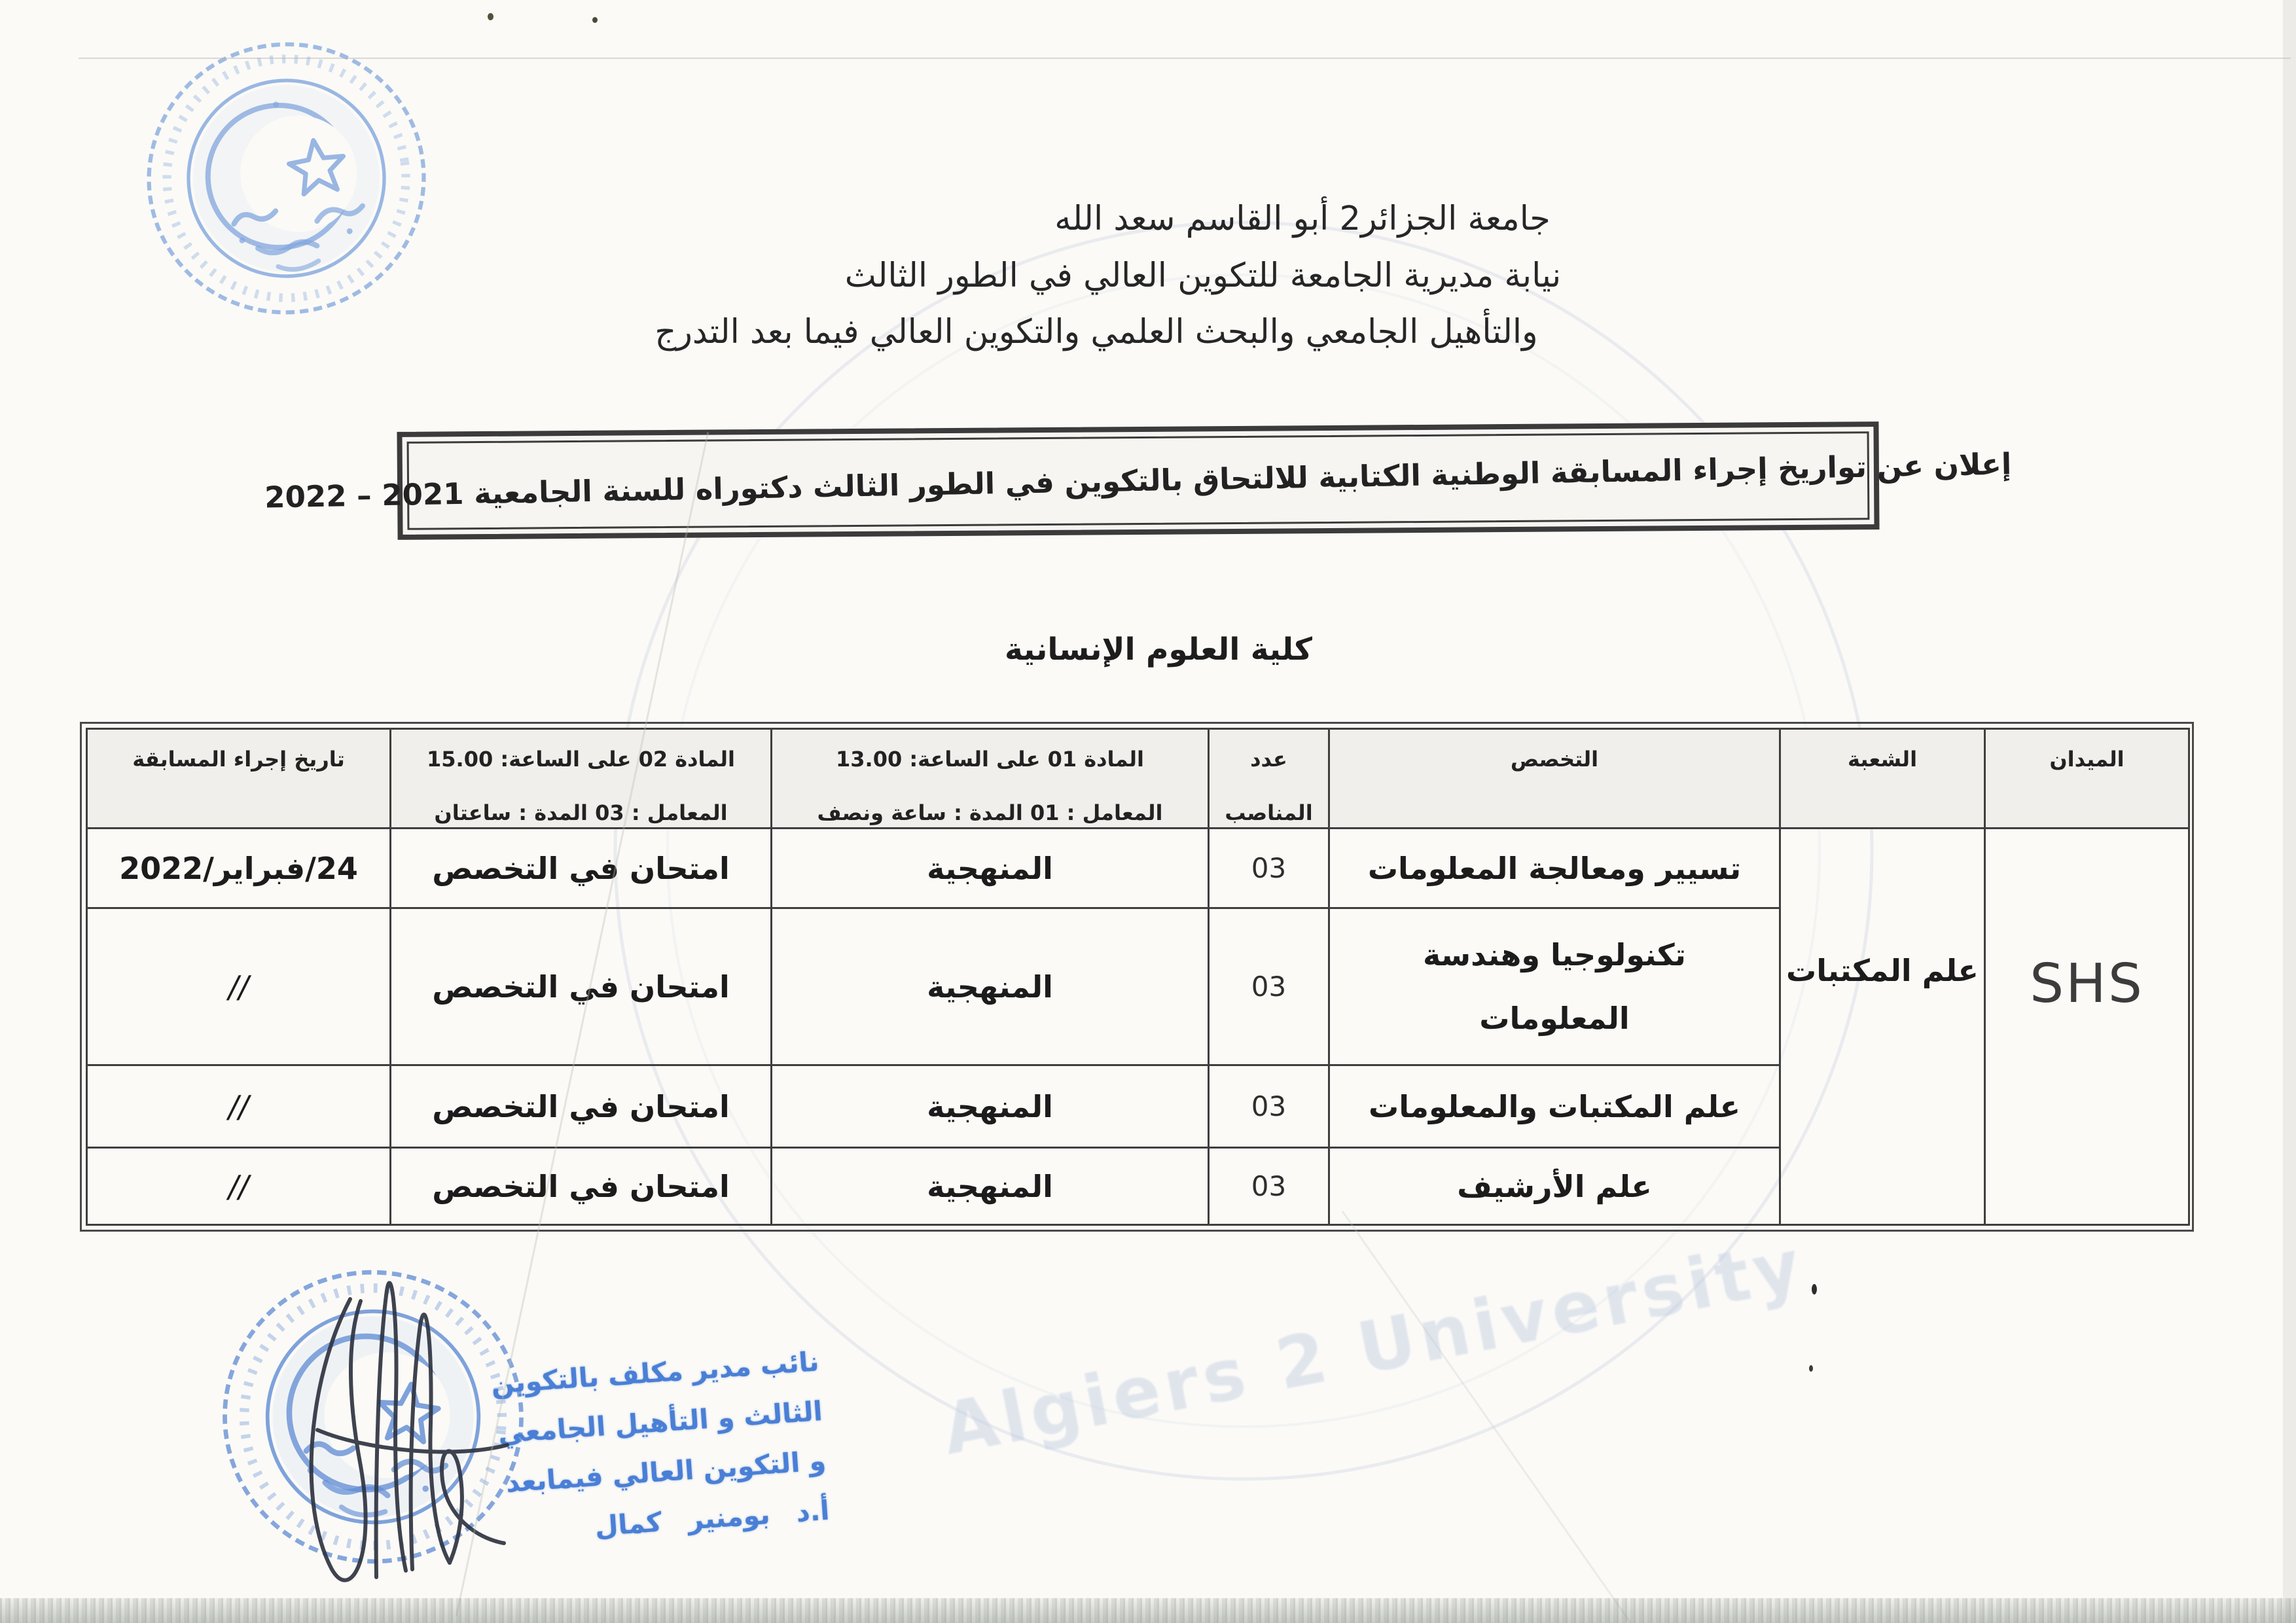 The width and height of the screenshot is (2296, 1623). What do you see at coordinates (1882, 1026) in the screenshot?
I see `cell-branch-value: علم المكتبات` at bounding box center [1882, 1026].